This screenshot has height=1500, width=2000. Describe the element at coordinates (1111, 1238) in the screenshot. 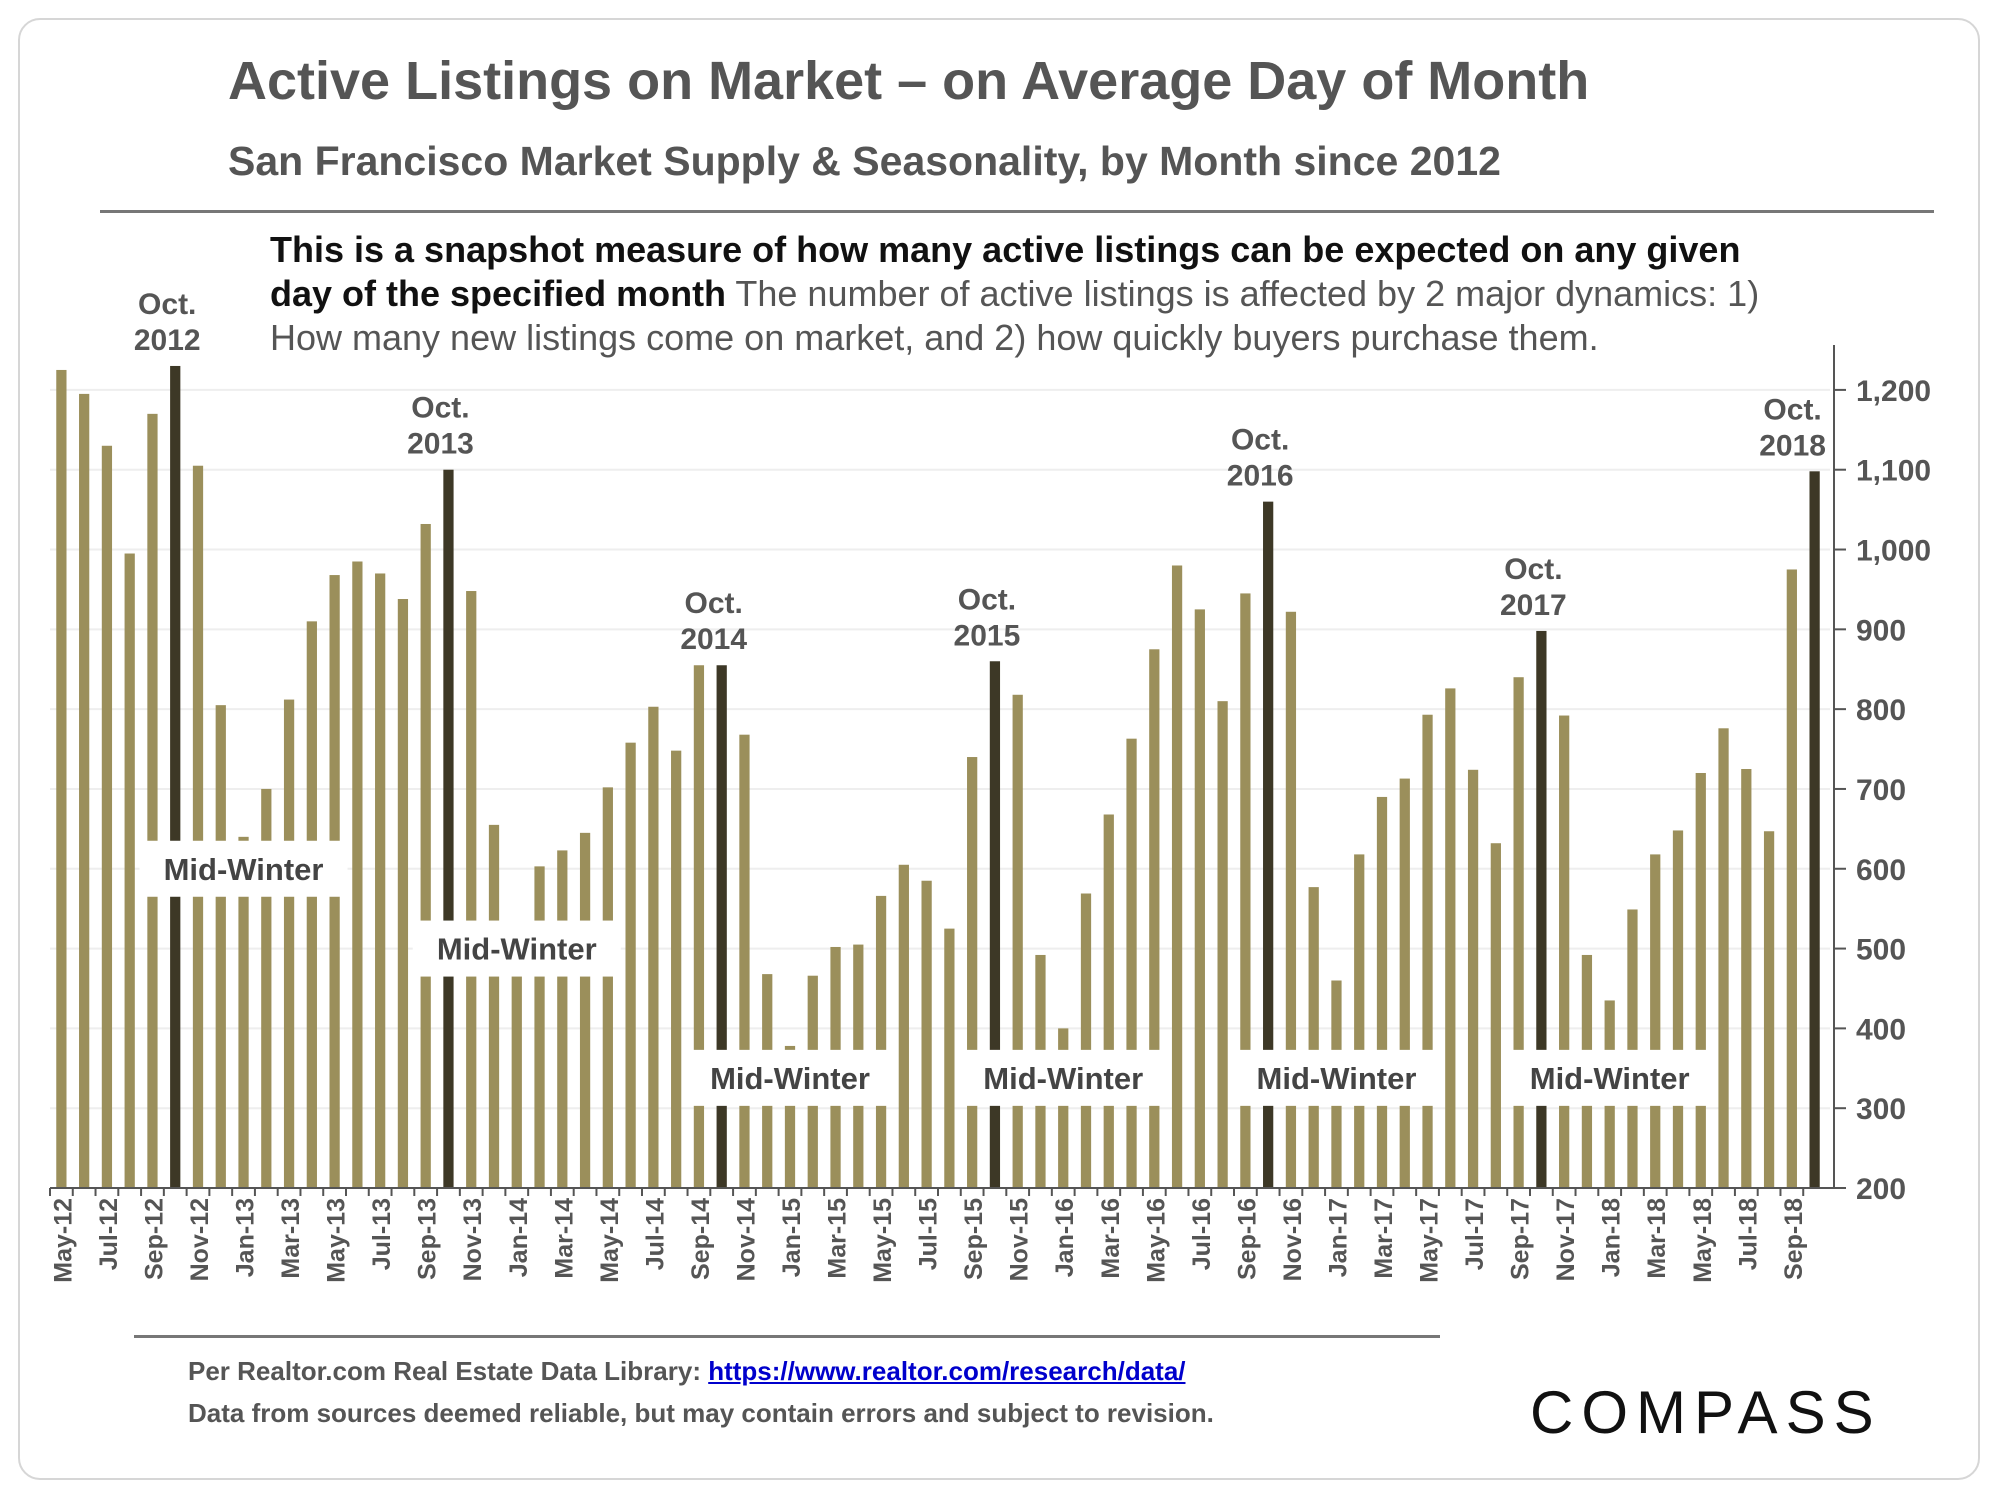

I see `x-tick-label: Mar-16` at that location.